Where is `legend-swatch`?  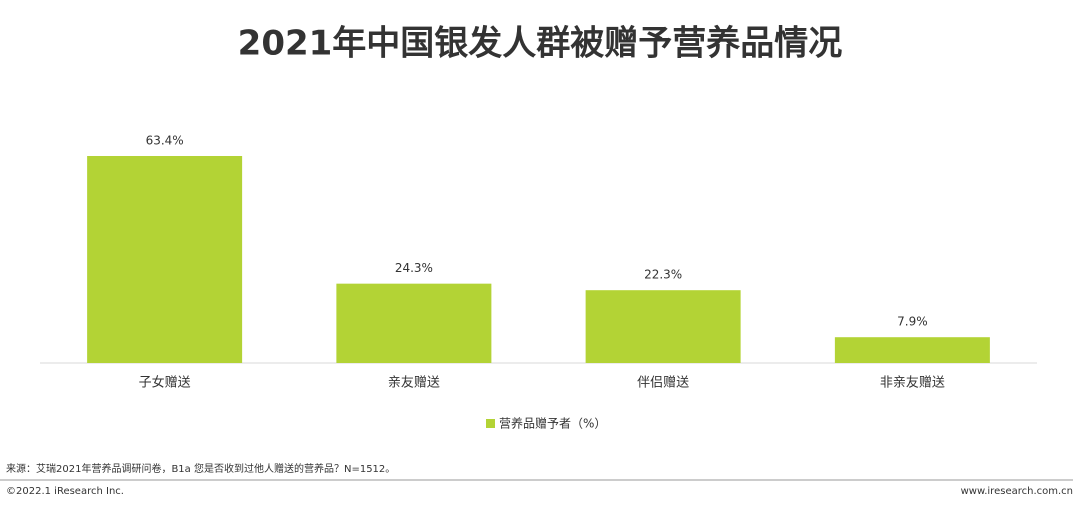 legend-swatch is located at coordinates (490, 423).